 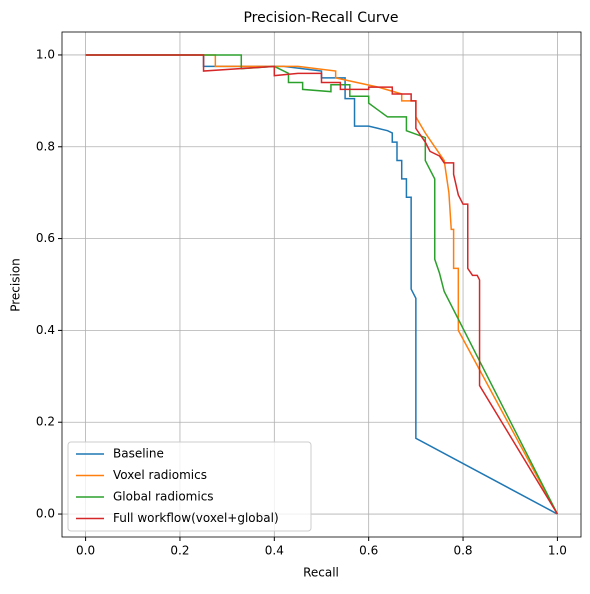 What do you see at coordinates (462, 551) in the screenshot?
I see `x-tick-label: 0.8` at bounding box center [462, 551].